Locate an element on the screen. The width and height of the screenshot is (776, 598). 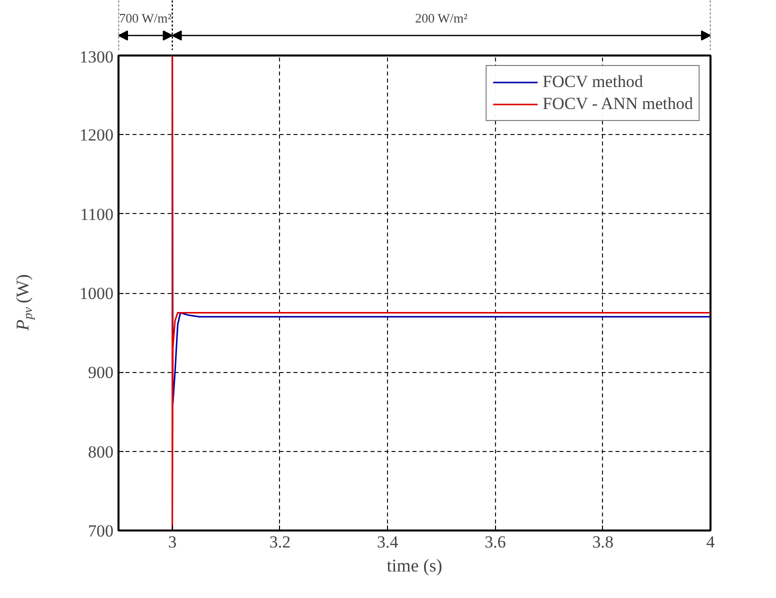
x-tick-label: 3.8 is located at coordinates (603, 542).